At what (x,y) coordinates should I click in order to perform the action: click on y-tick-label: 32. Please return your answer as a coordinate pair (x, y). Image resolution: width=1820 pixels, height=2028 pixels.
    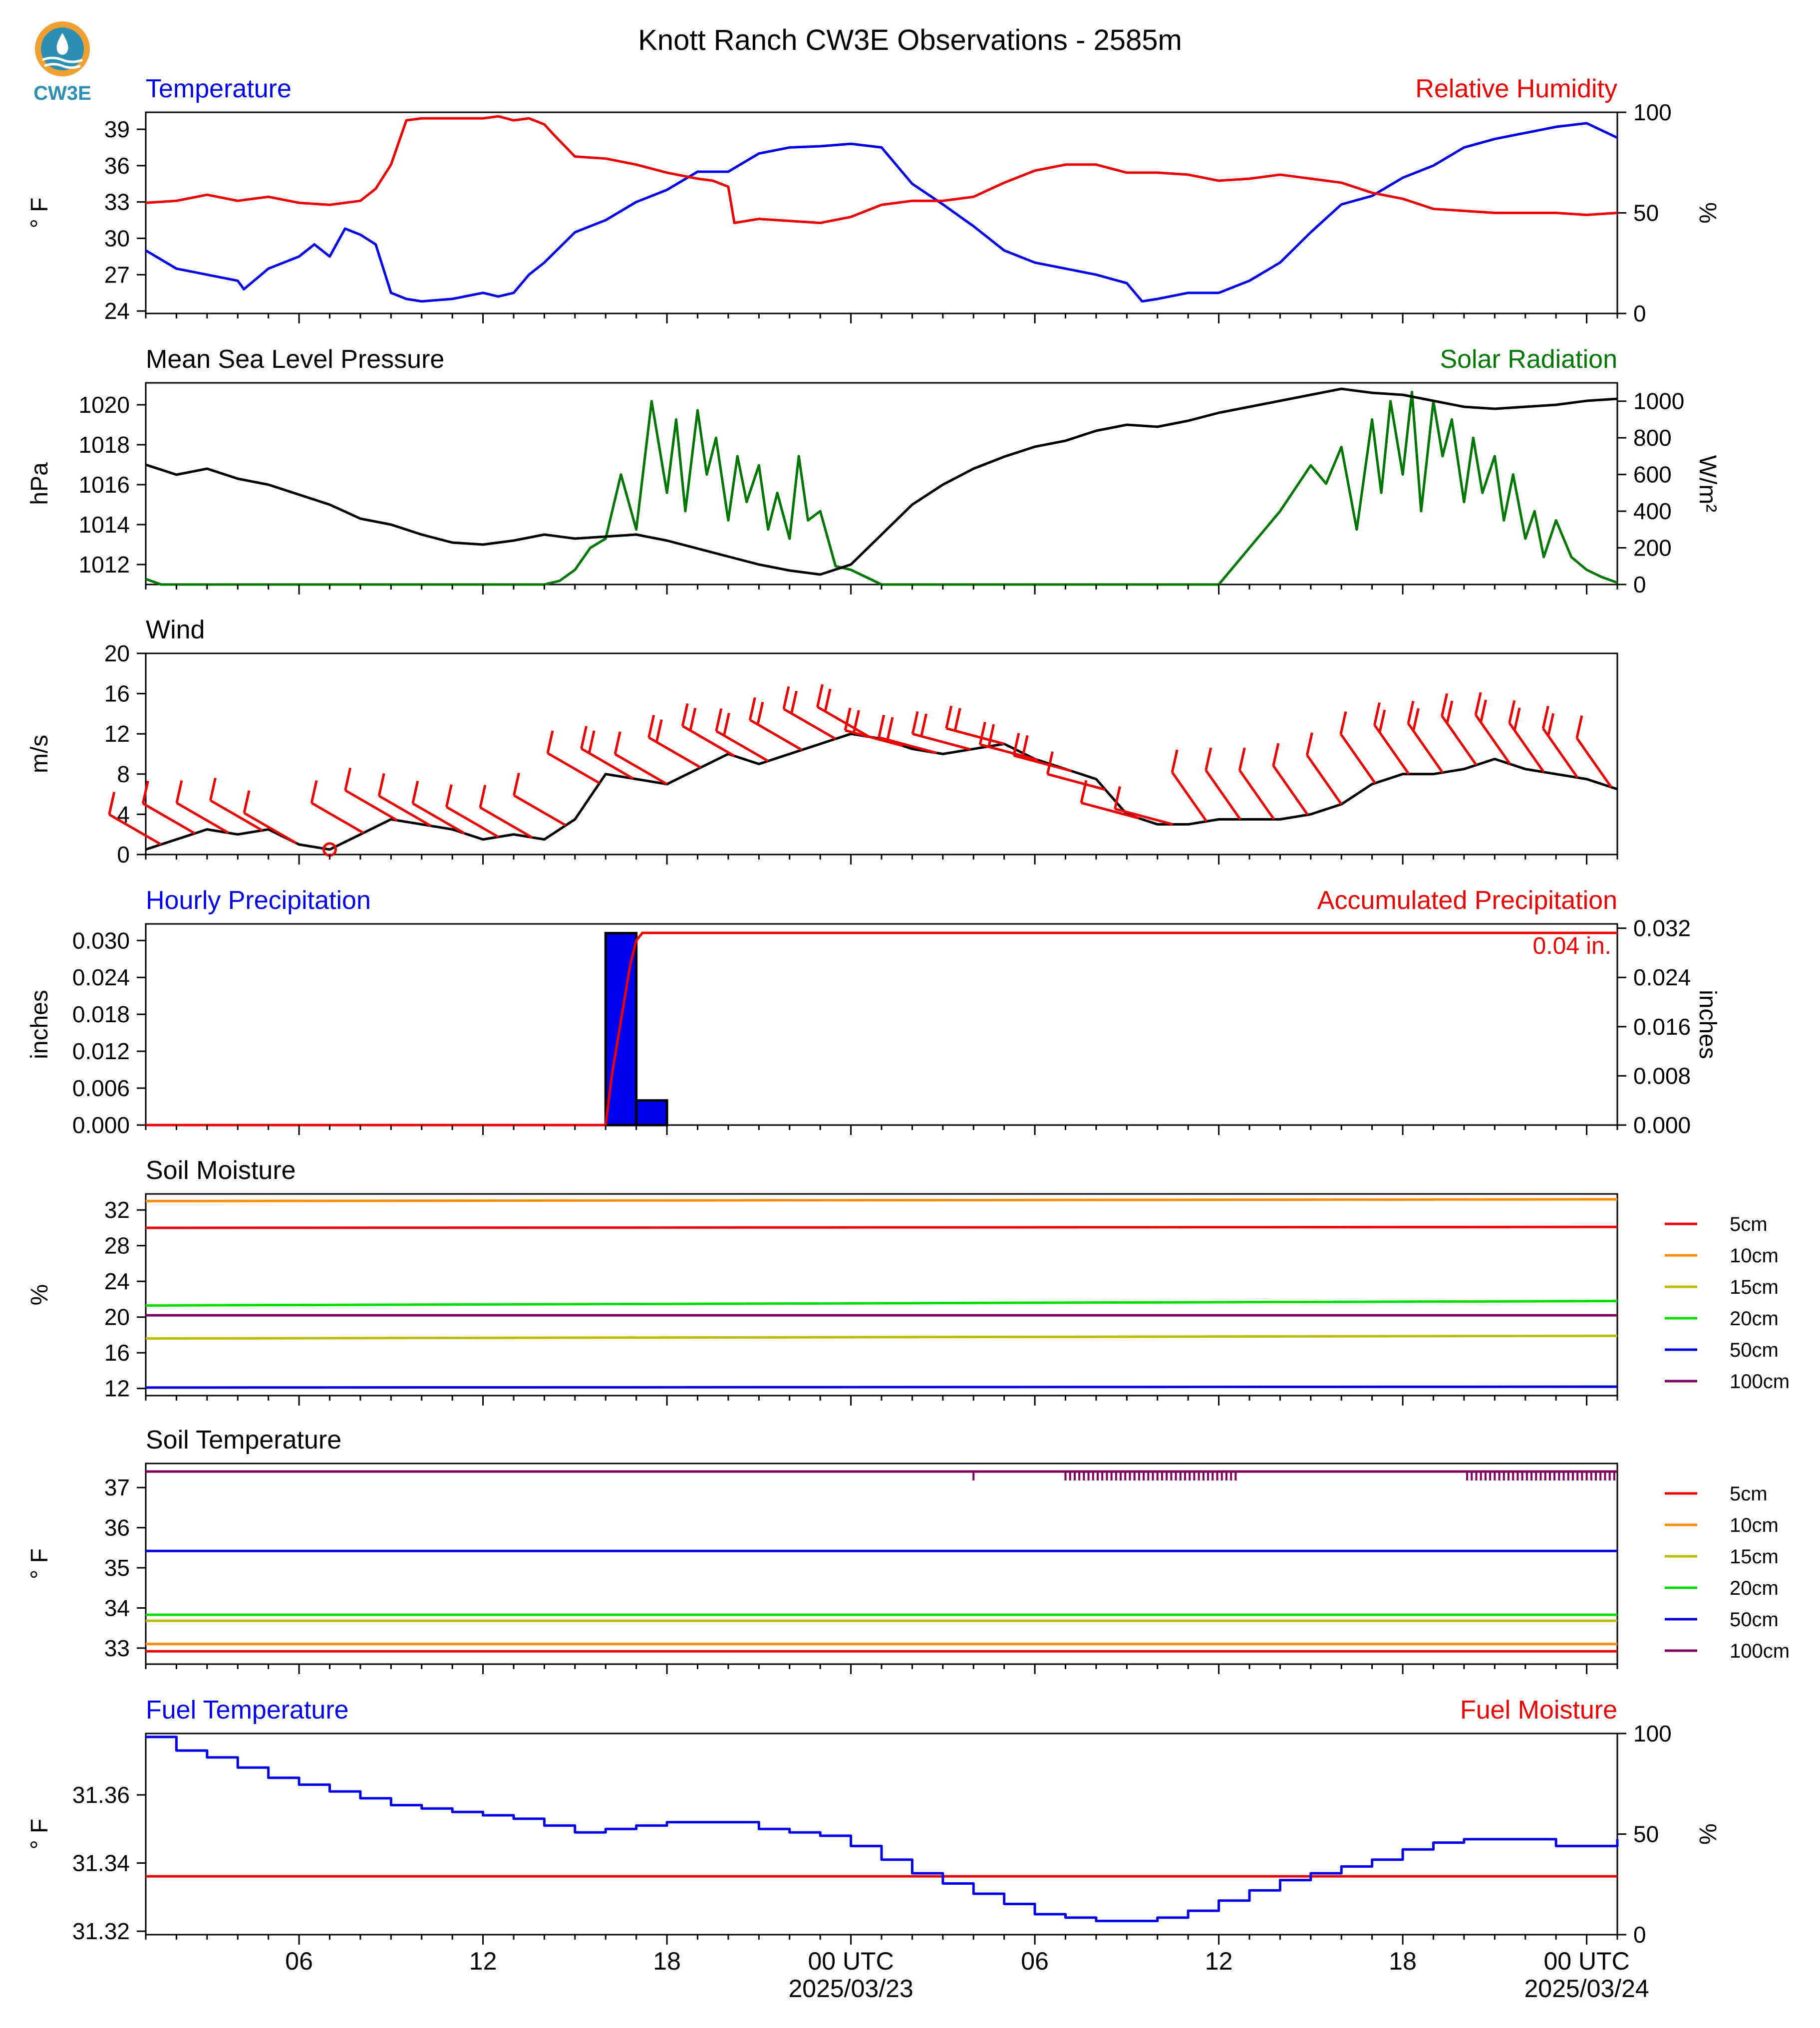
    Looking at the image, I should click on (117, 1210).